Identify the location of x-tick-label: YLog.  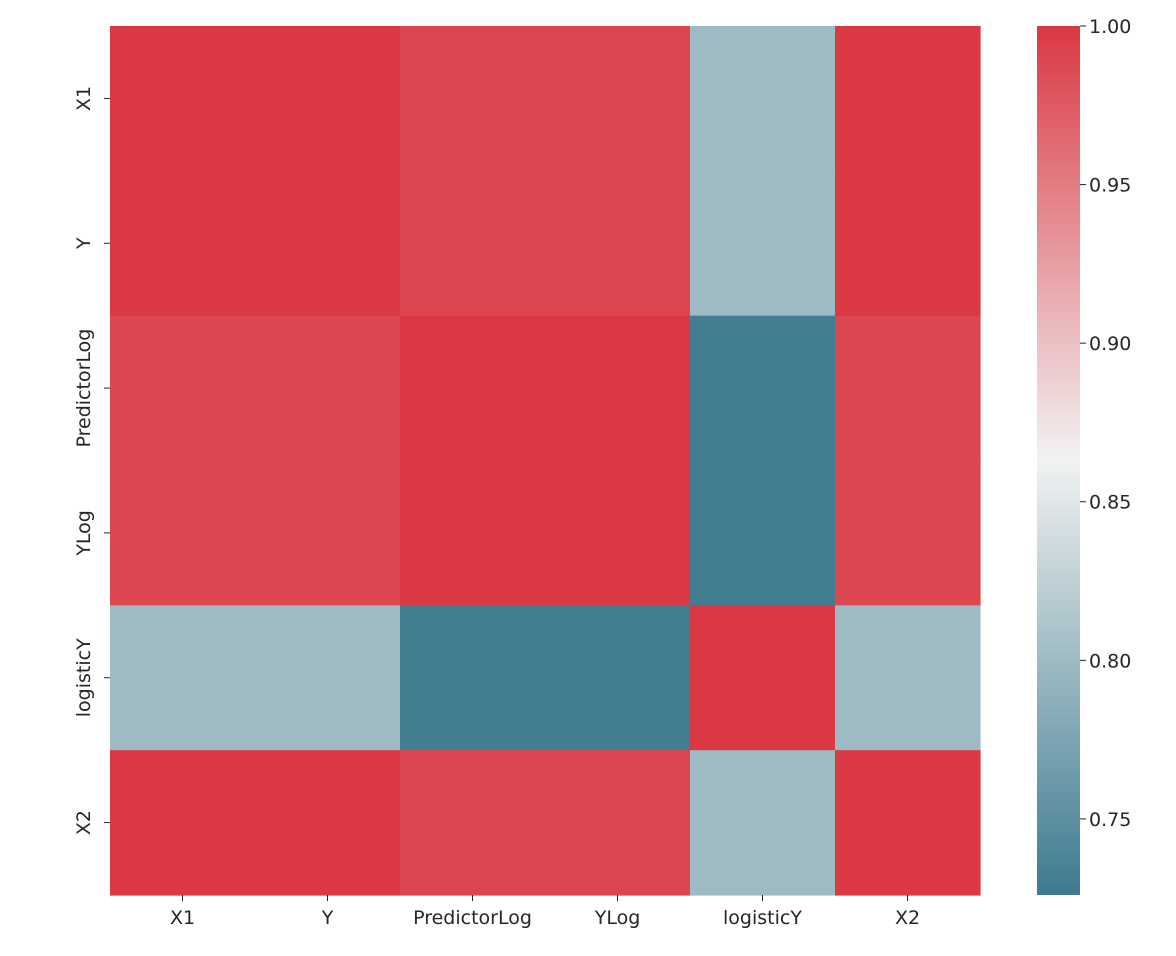
(617, 918).